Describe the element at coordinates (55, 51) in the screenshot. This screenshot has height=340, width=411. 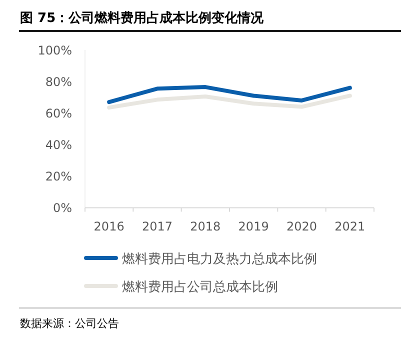
I see `y-tick-label: 100%` at that location.